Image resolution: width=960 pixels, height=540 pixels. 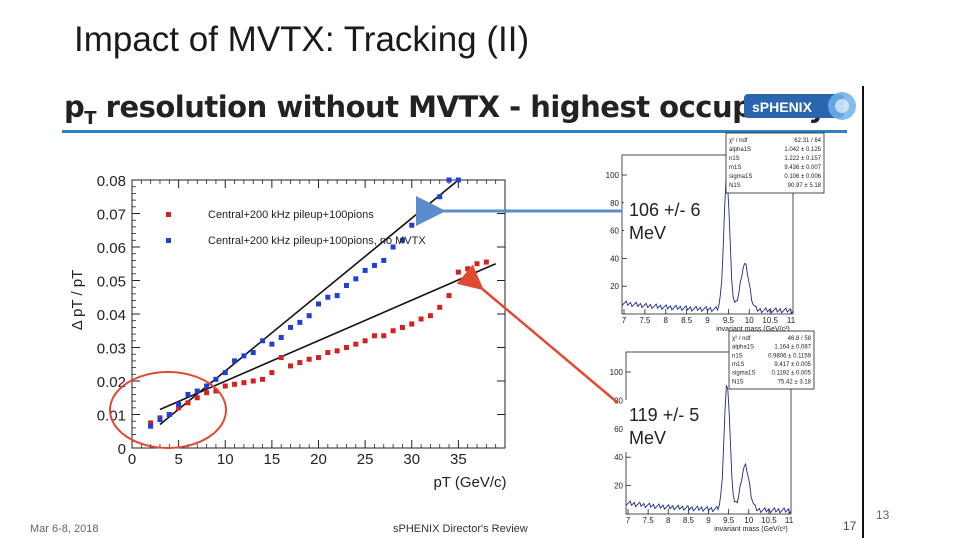 I want to click on inset-y-tick-label: 20, so click(x=614, y=286).